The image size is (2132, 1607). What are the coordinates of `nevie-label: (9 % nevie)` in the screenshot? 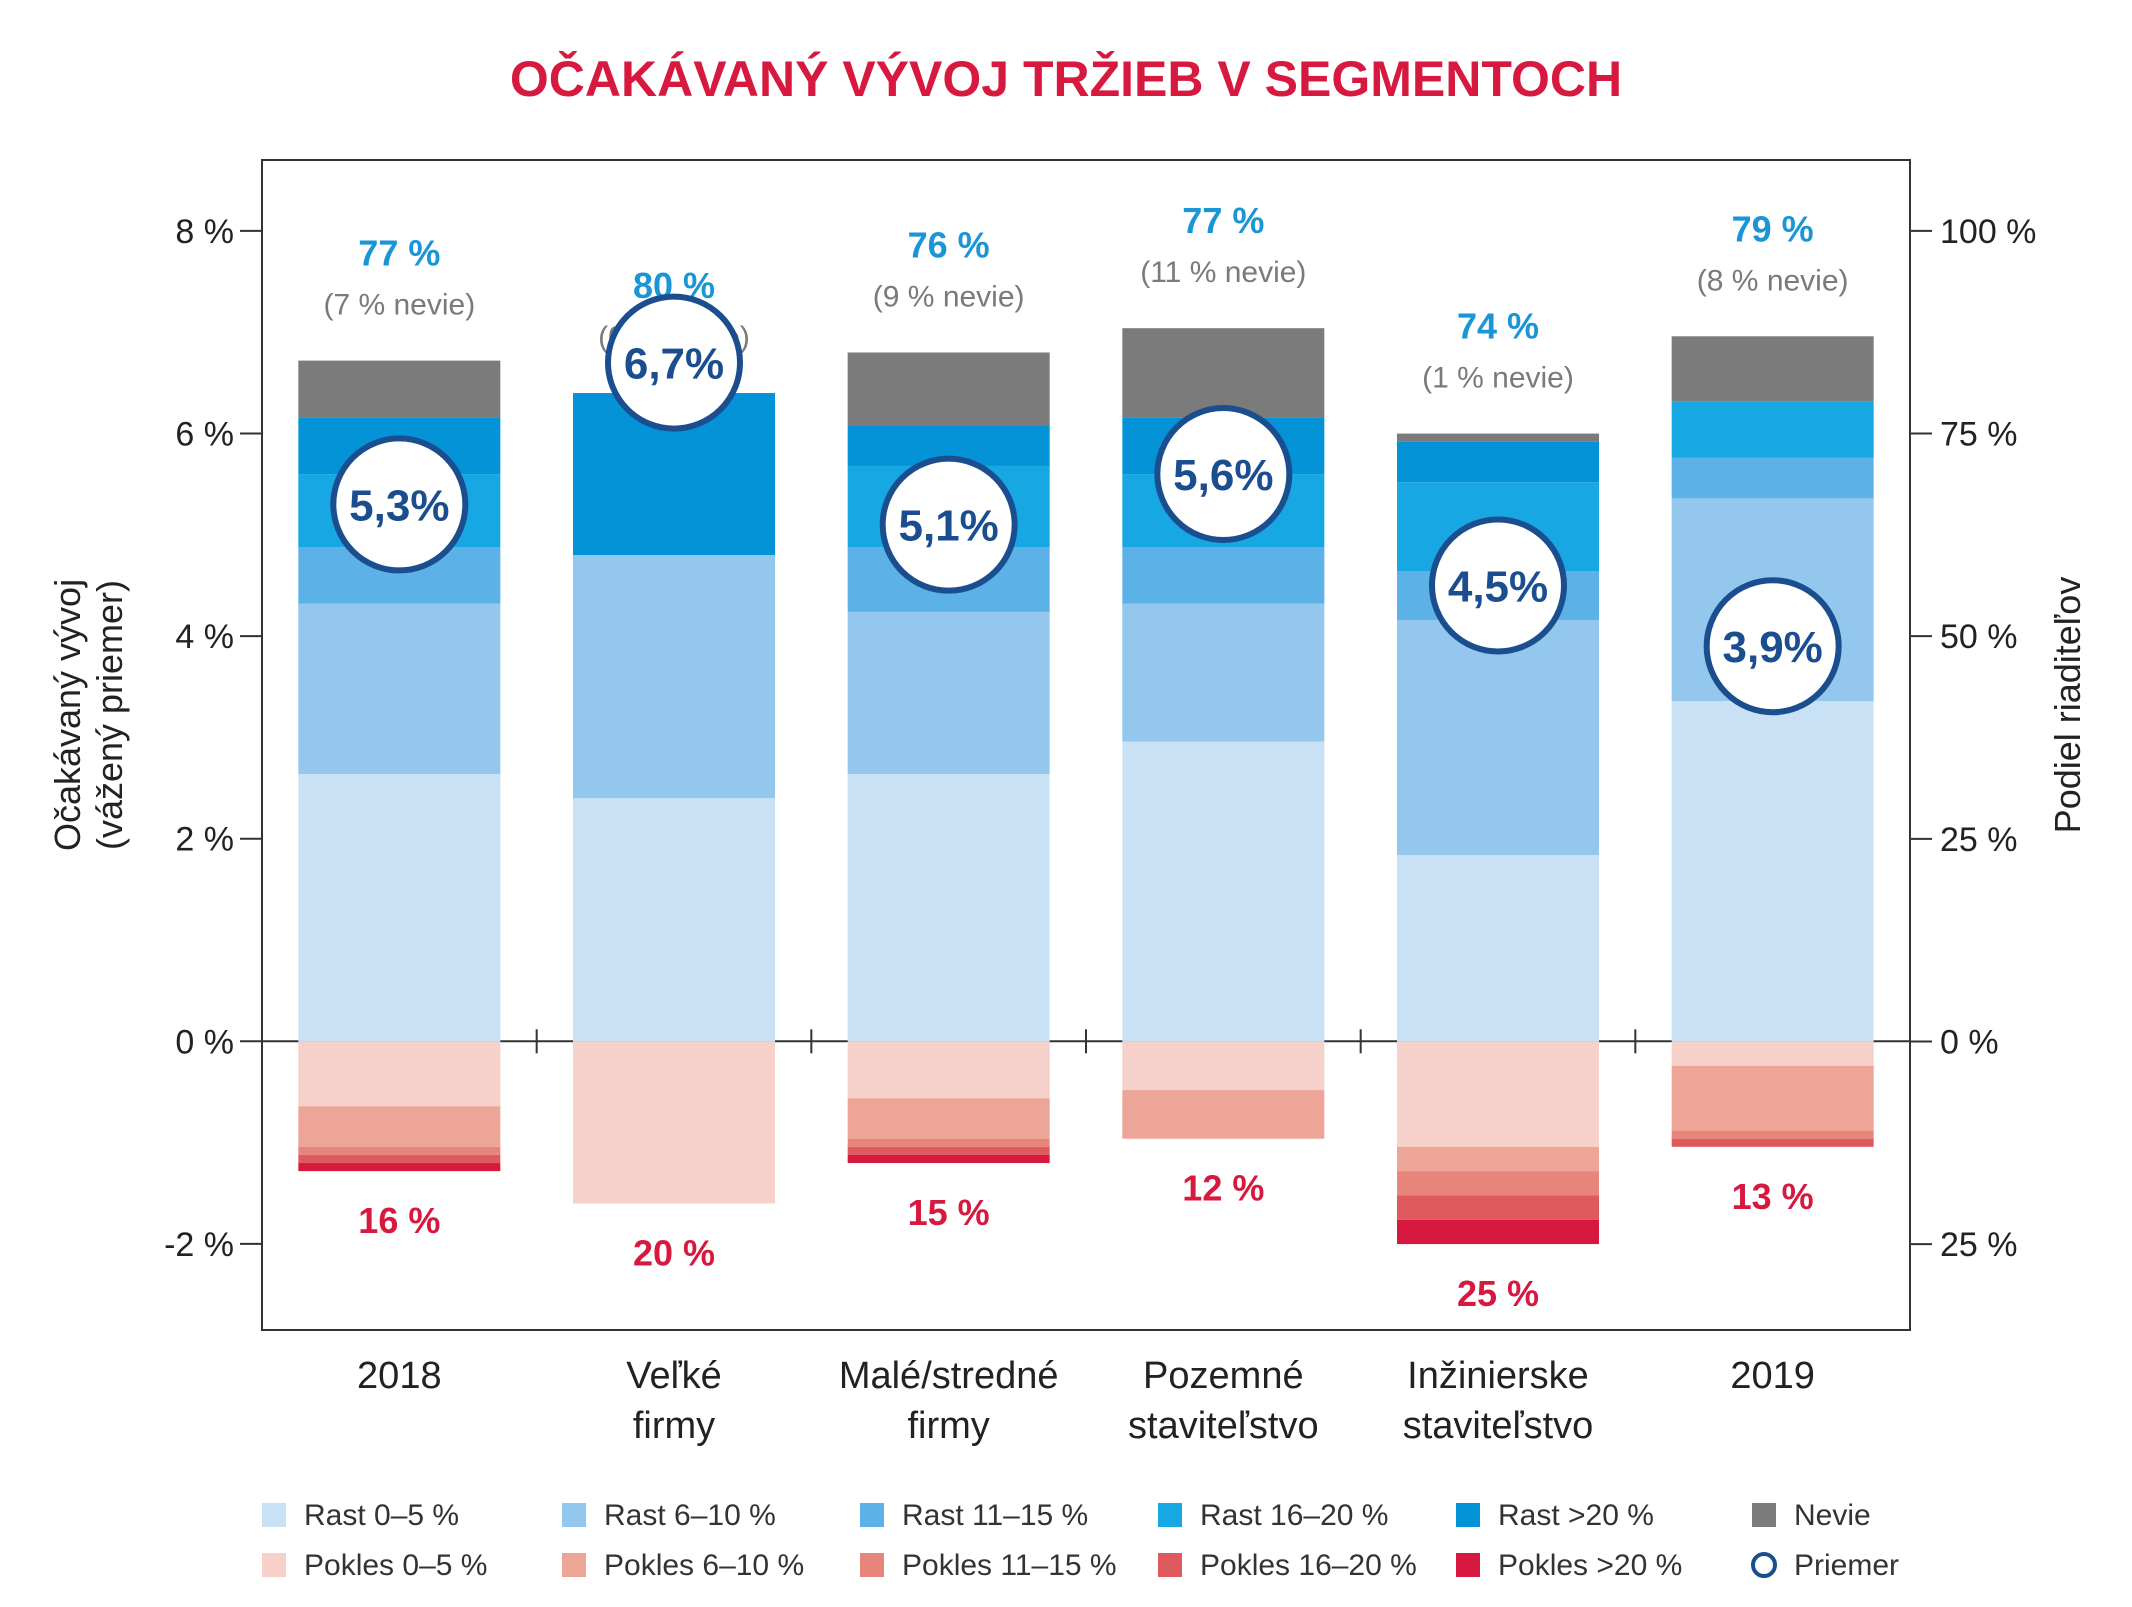 It's located at (949, 297).